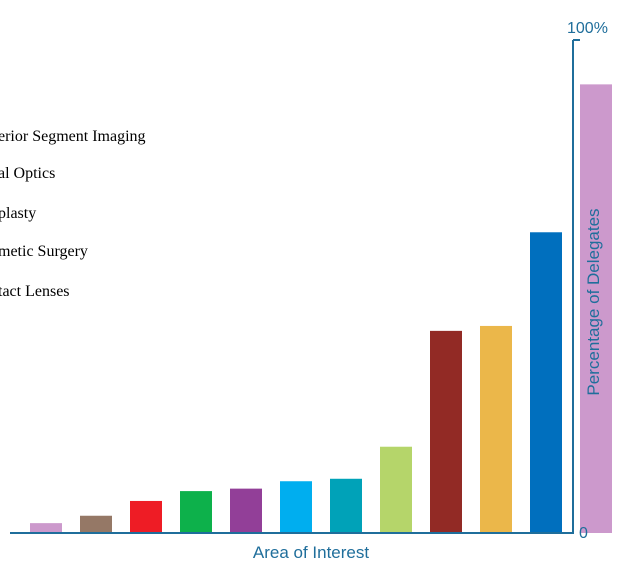 The image size is (619, 565). Describe the element at coordinates (73, 136) in the screenshot. I see `legend-item-1: erior Segment Imaging` at that location.